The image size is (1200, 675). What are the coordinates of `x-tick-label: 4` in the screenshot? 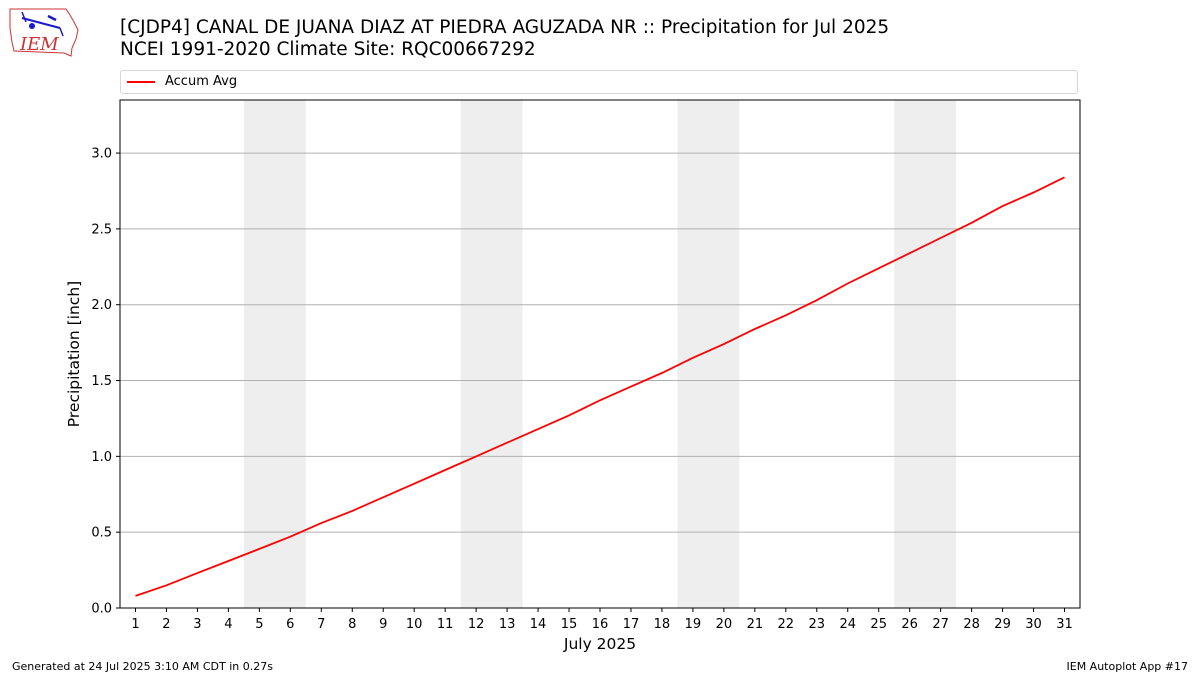 It's located at (228, 624).